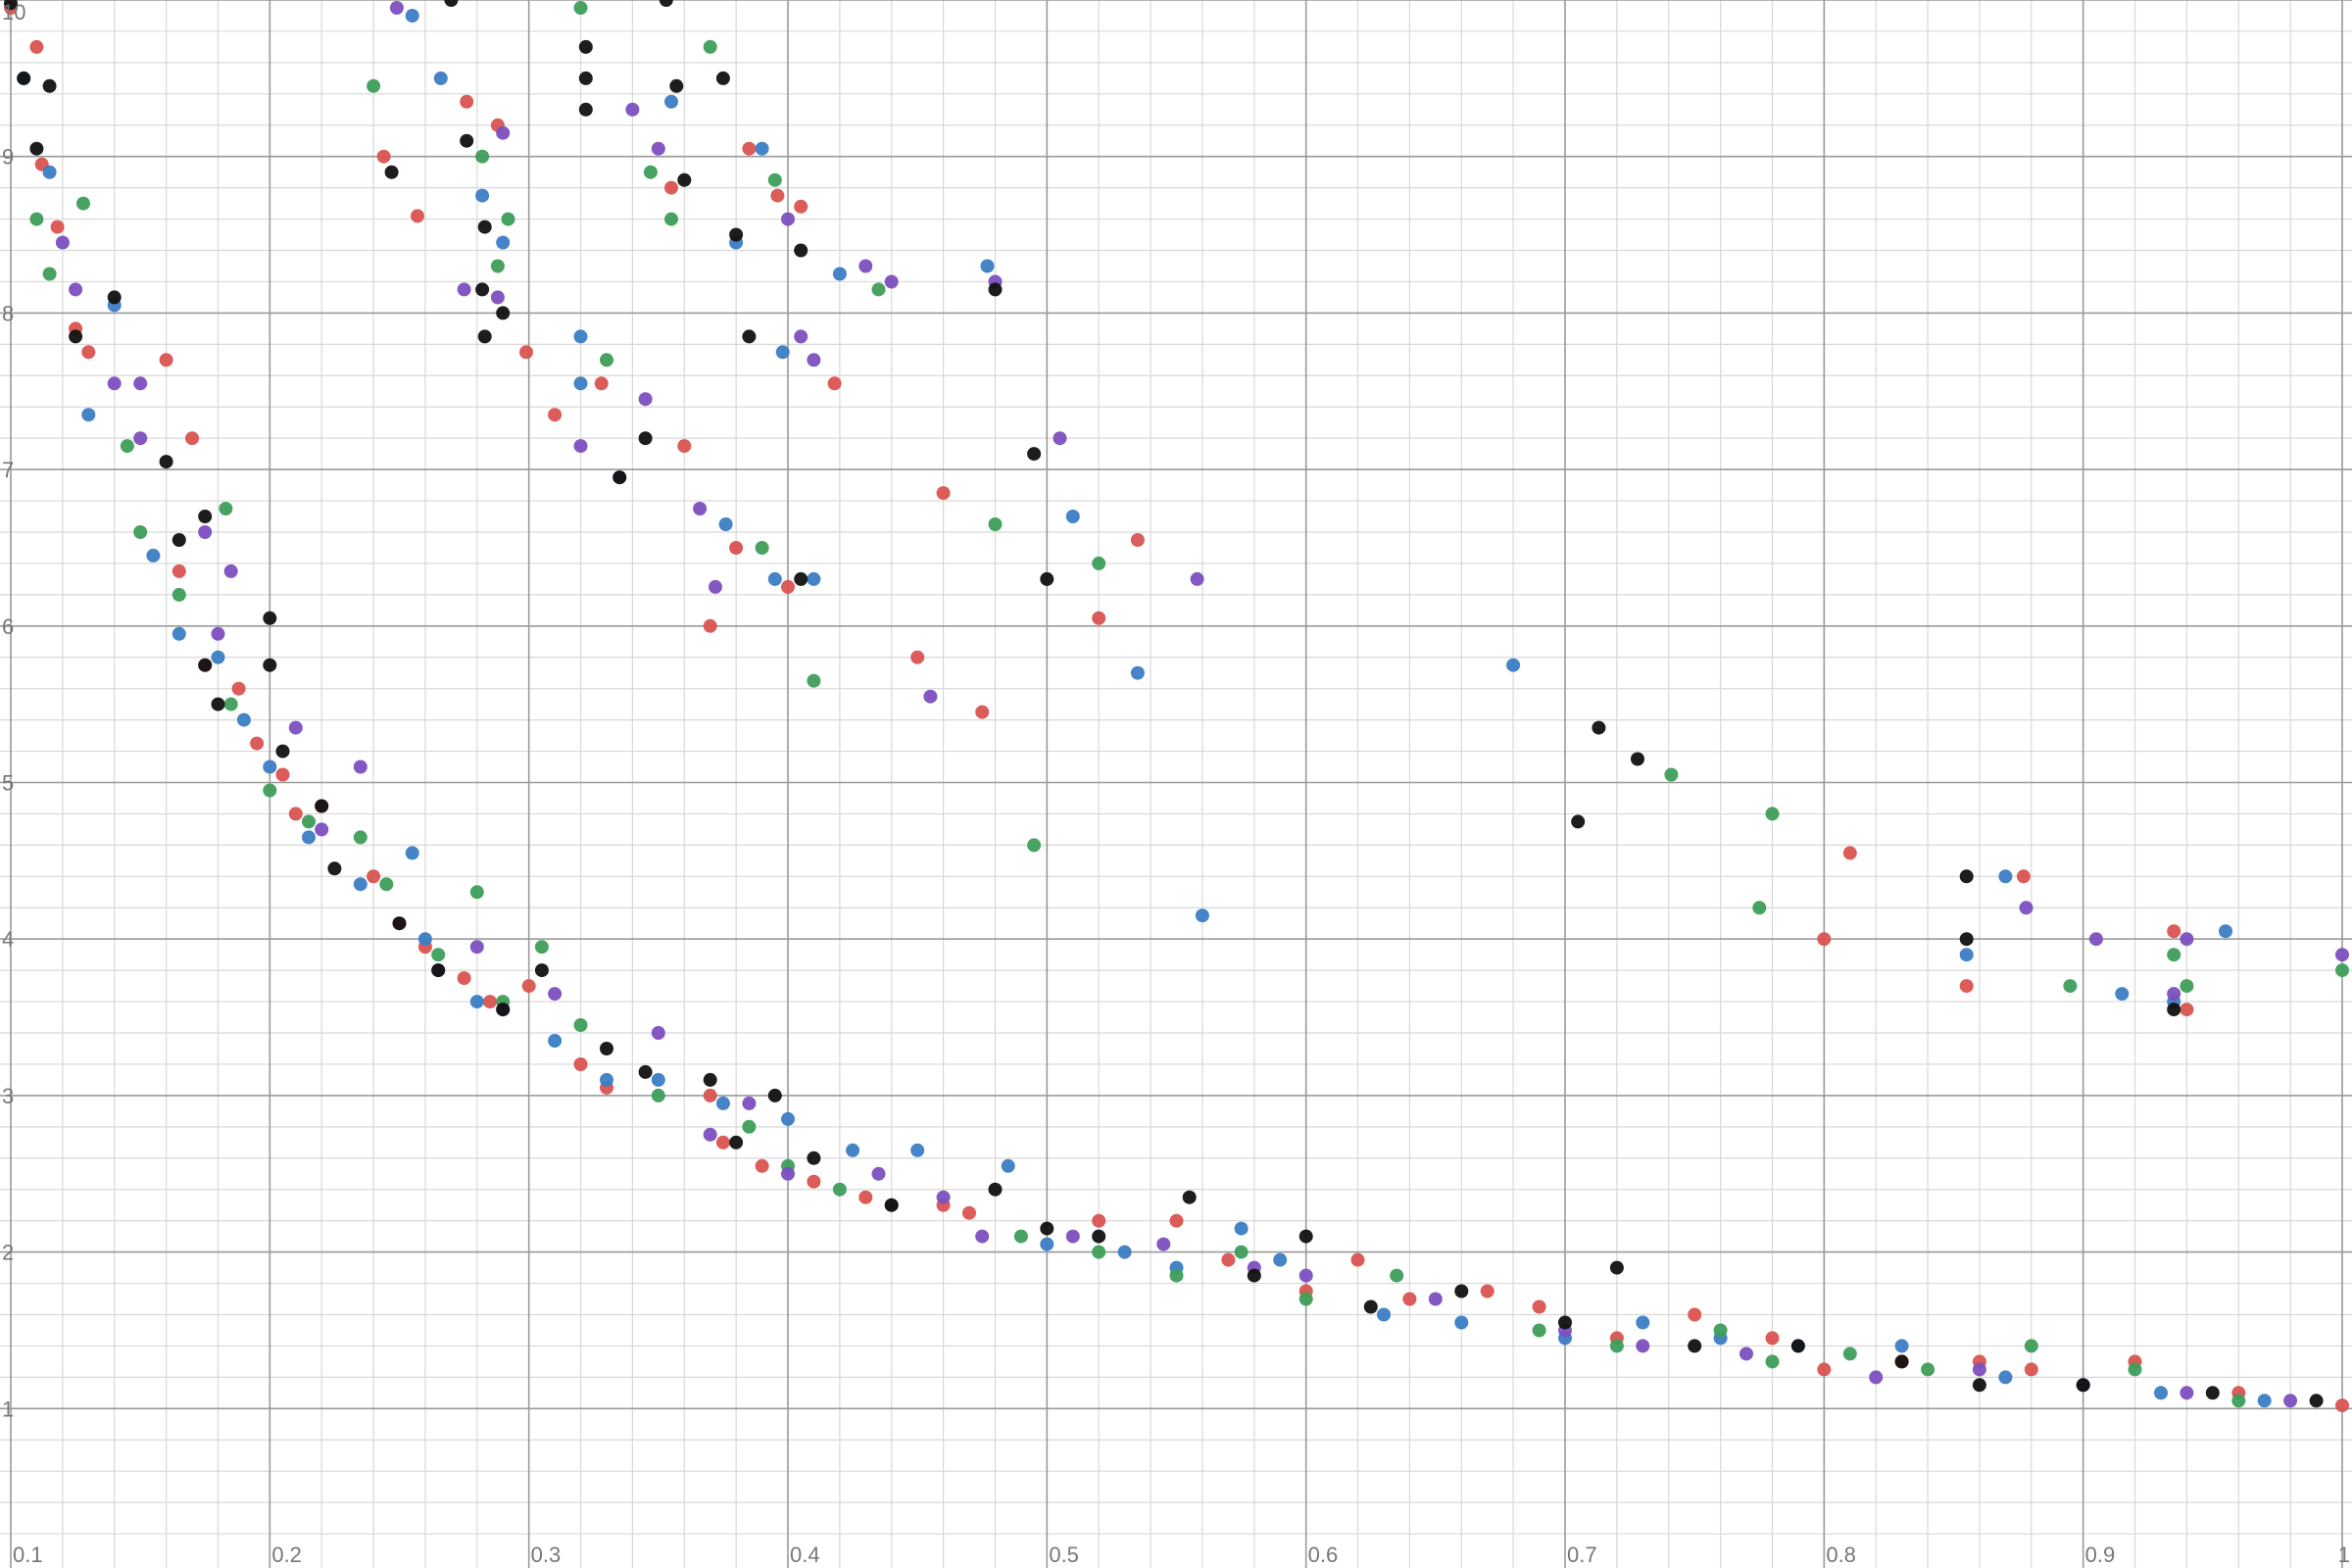  Describe the element at coordinates (287, 1555) in the screenshot. I see `x-tick-label: 0.2` at that location.